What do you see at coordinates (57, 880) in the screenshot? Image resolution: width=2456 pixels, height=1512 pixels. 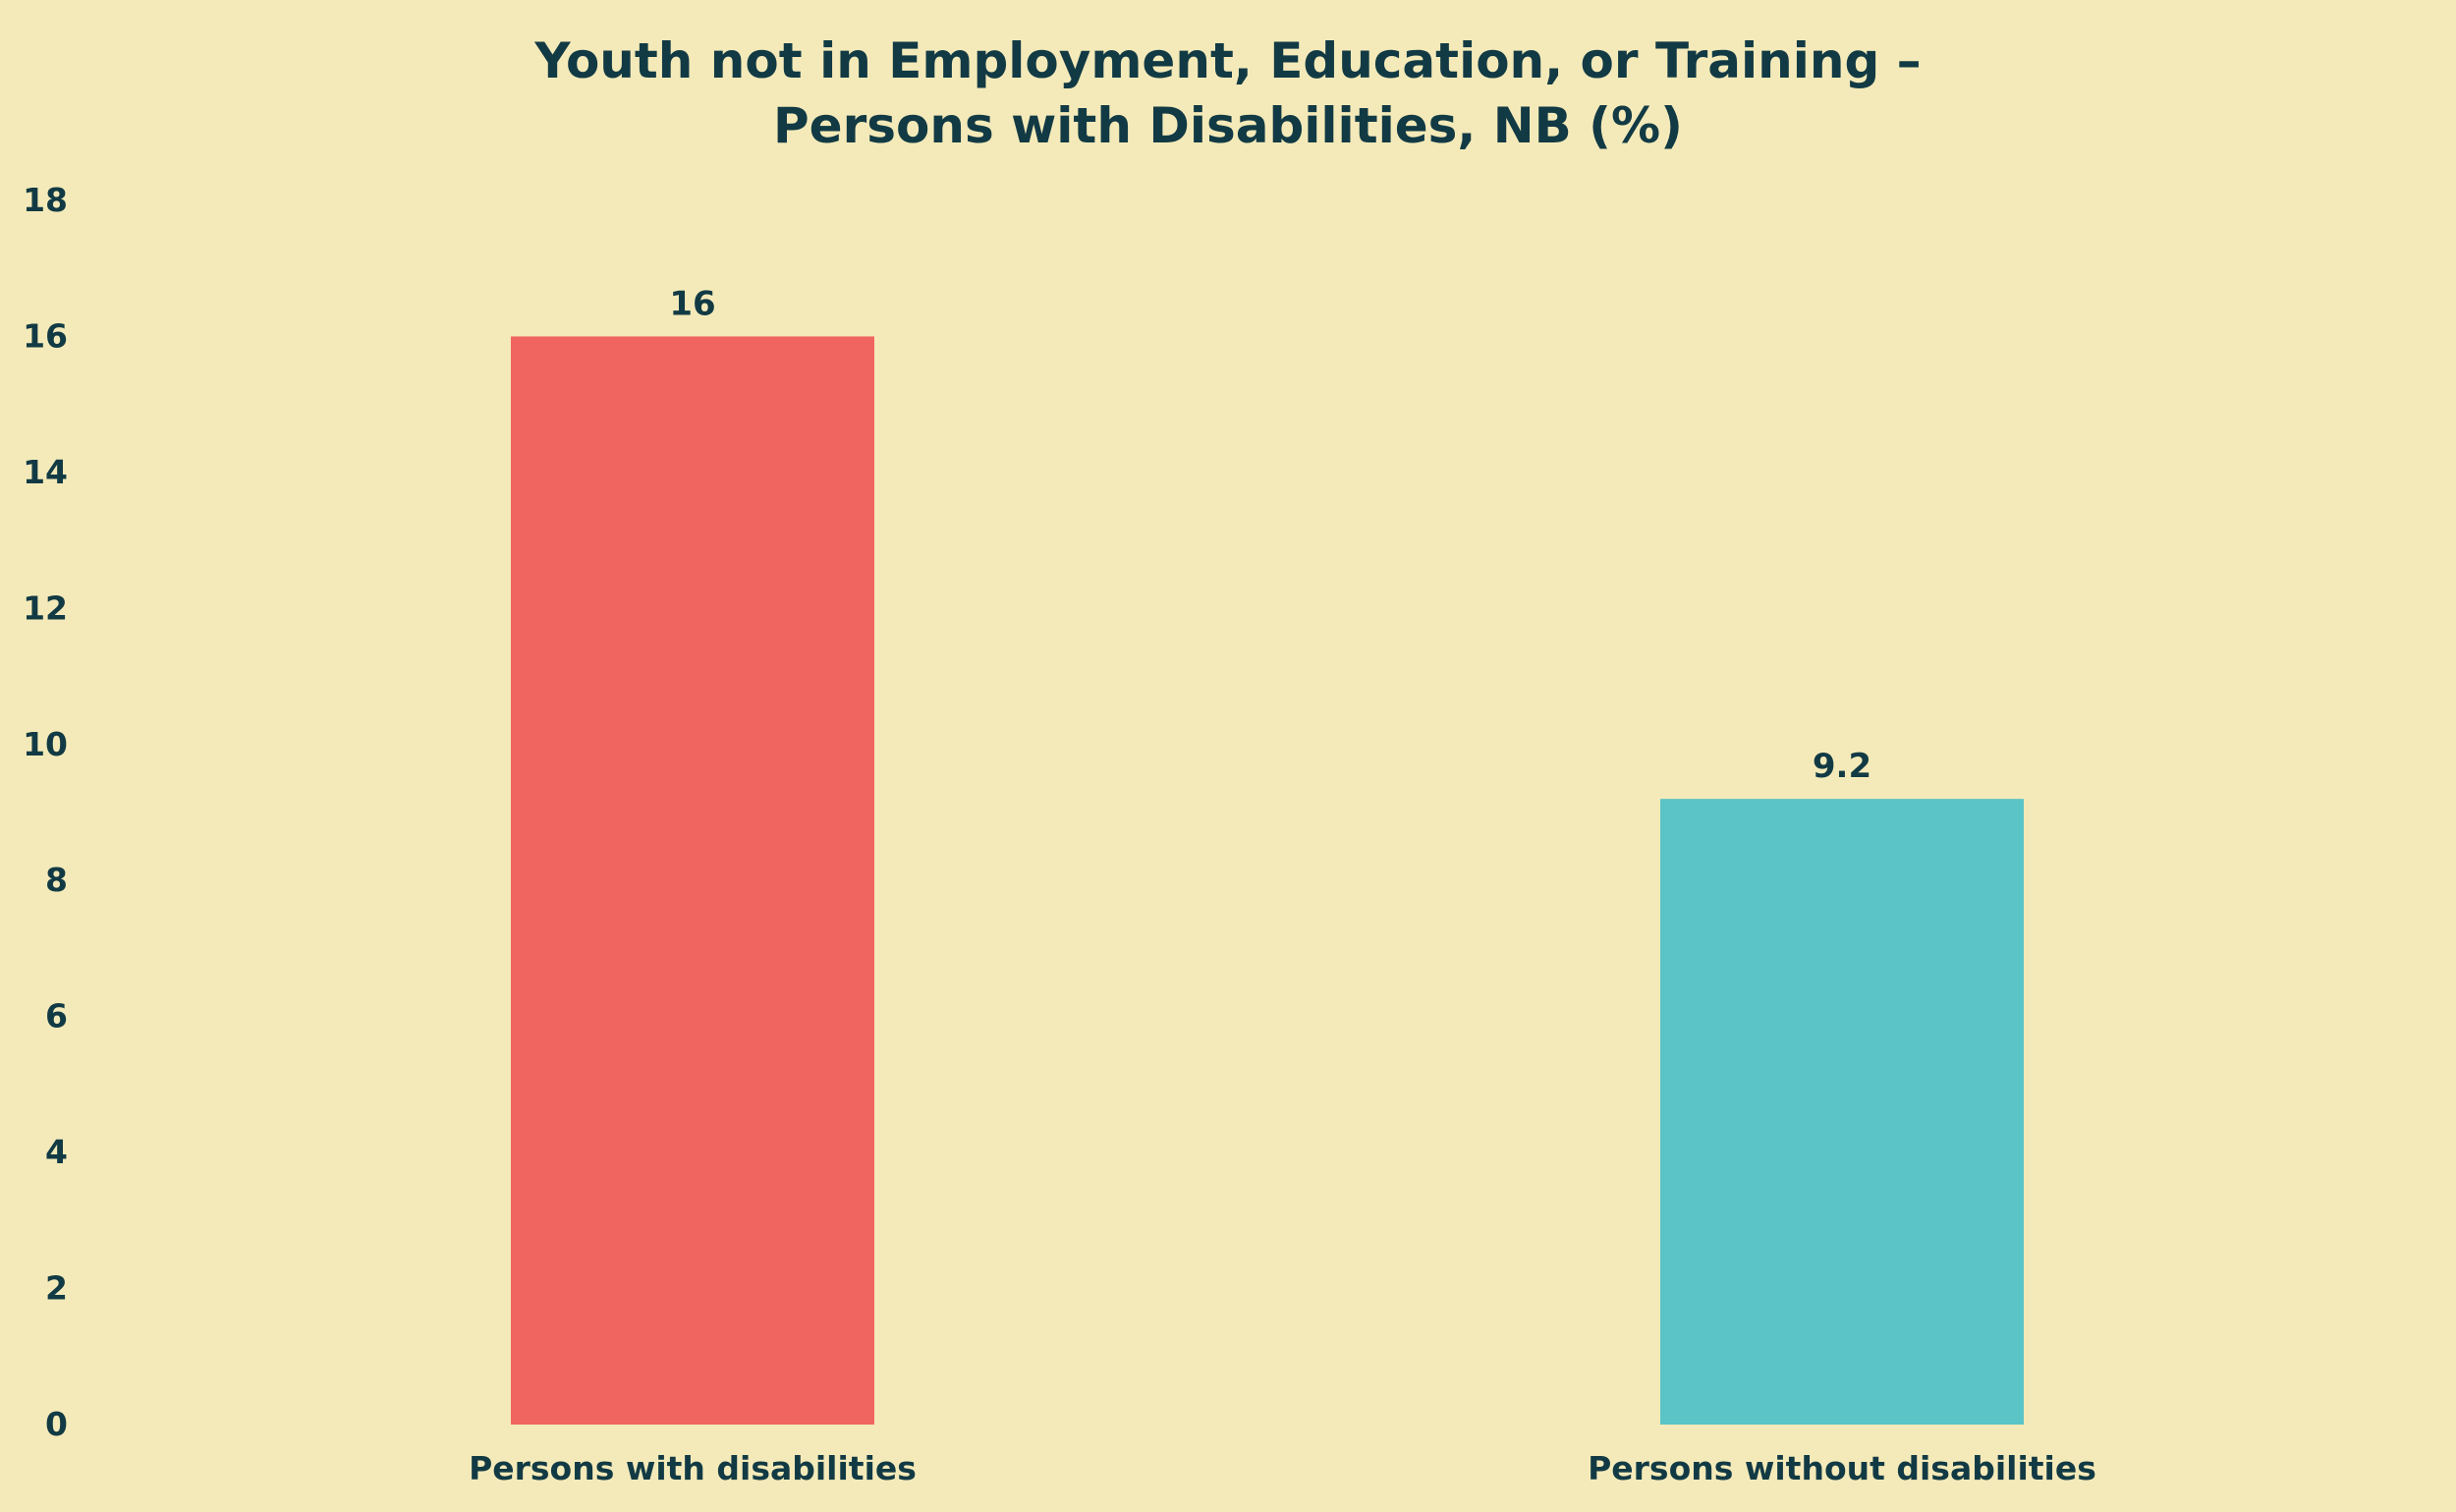 I see `y-tick-label: 8` at bounding box center [57, 880].